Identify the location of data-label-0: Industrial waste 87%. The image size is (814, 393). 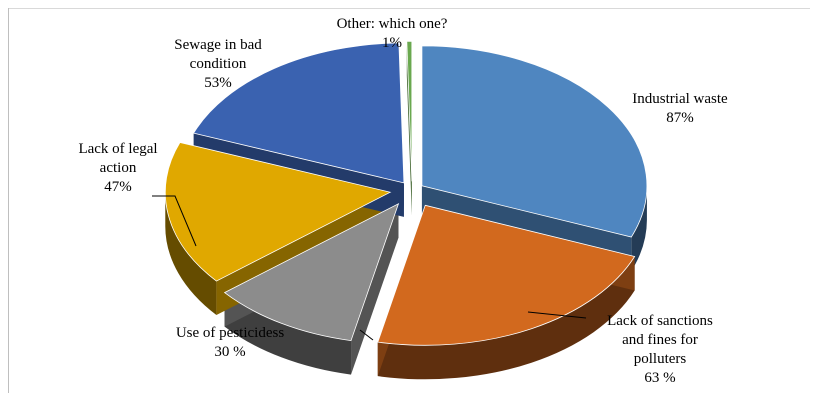
(680, 108).